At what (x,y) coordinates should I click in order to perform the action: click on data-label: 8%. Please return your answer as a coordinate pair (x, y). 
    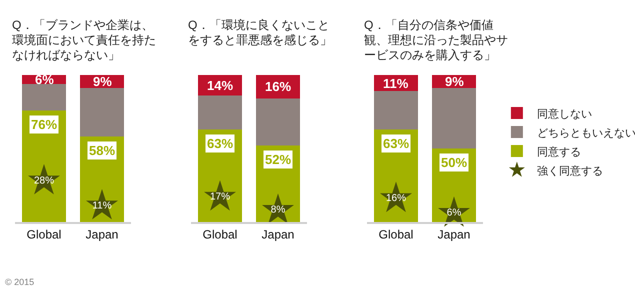
    Looking at the image, I should click on (278, 210).